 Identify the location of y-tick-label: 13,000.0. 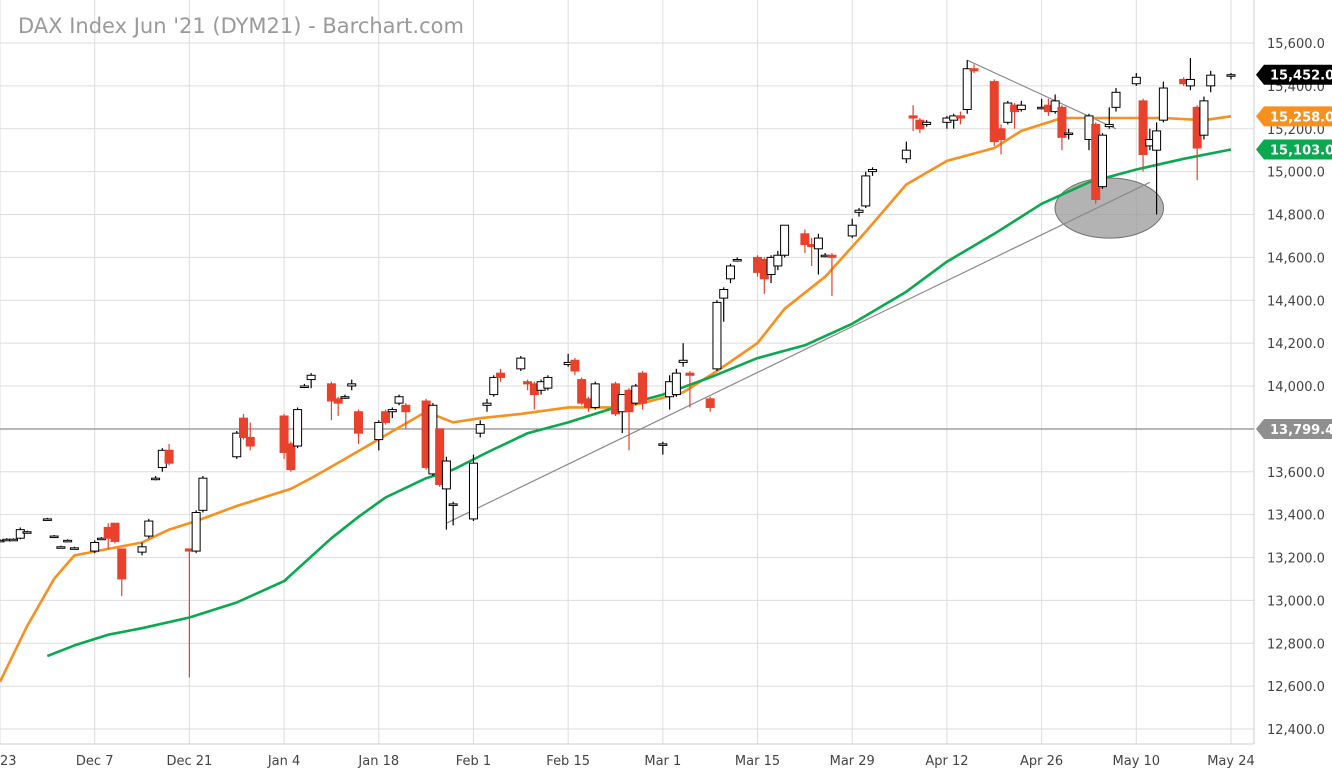
(1296, 601).